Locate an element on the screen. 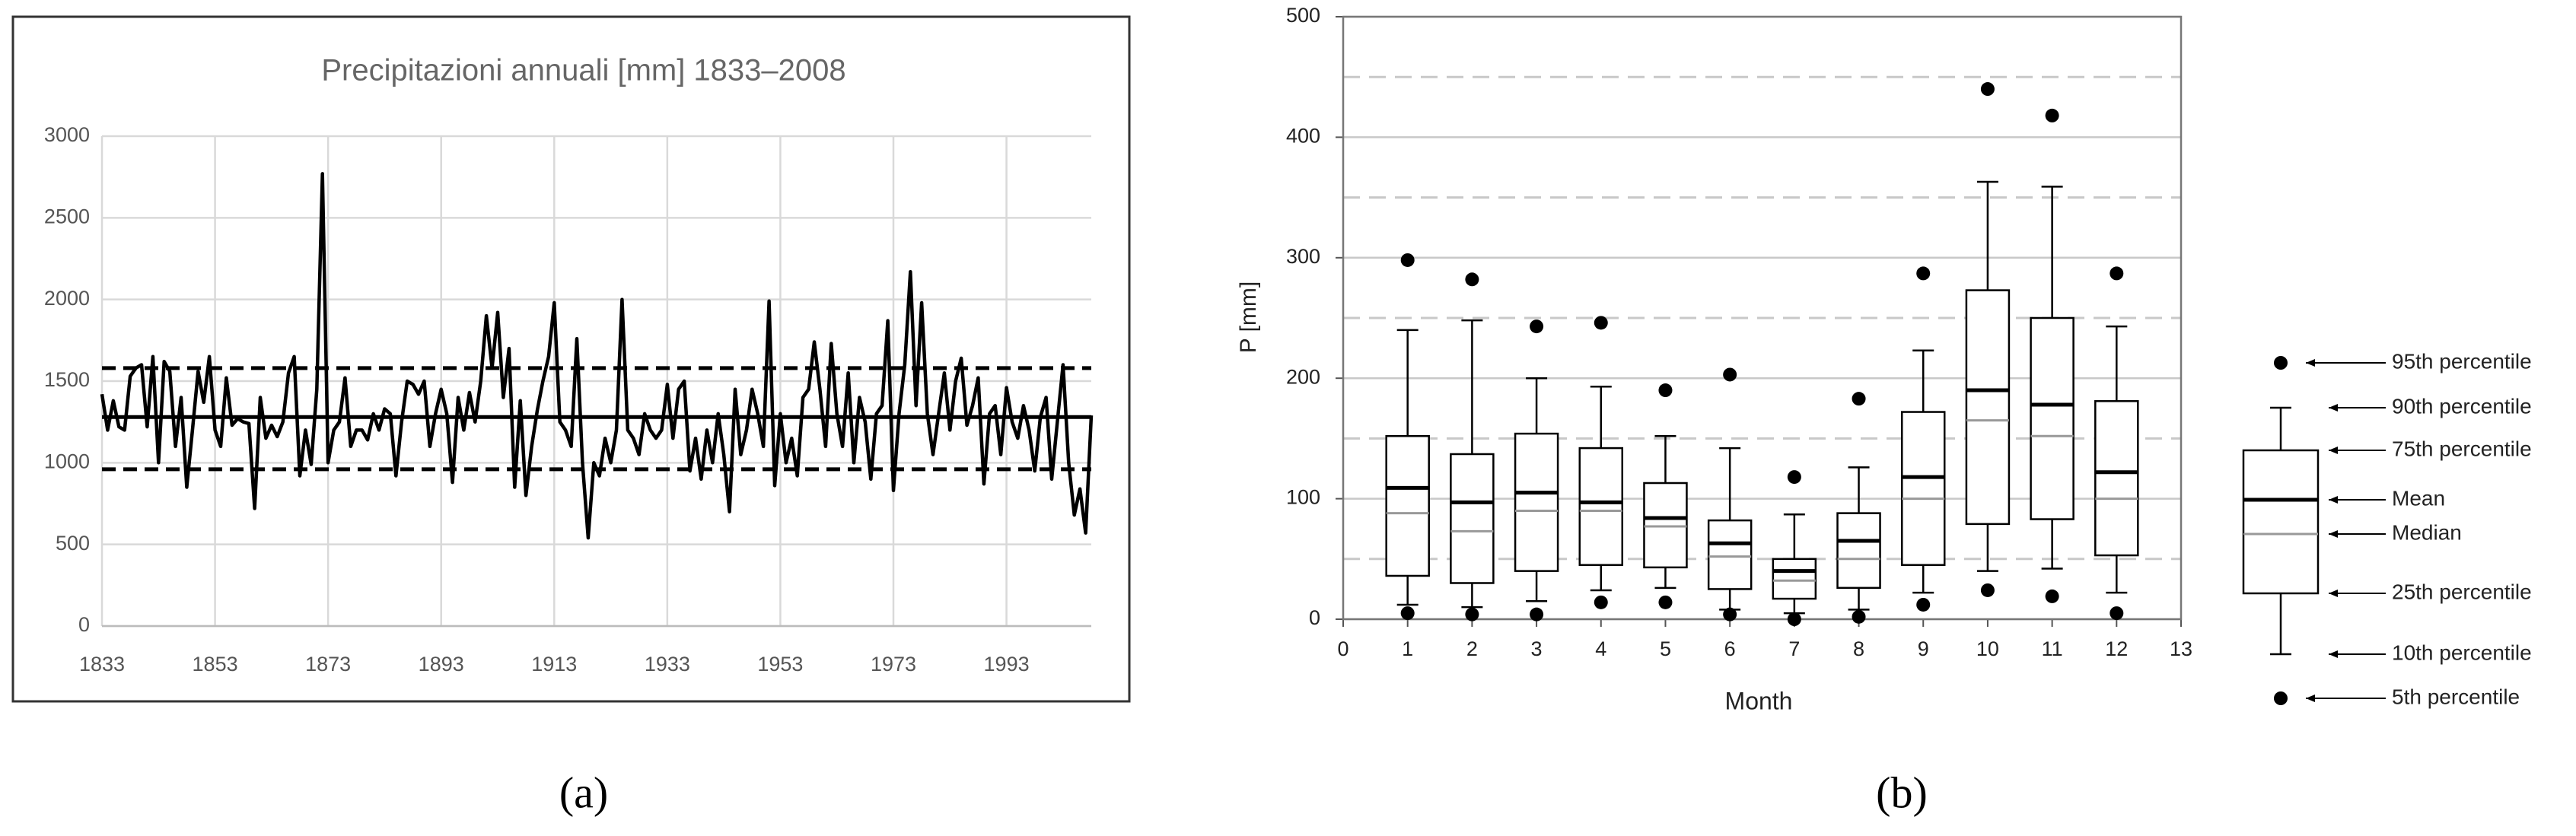  legend-label: 5th percentile is located at coordinates (2456, 697).